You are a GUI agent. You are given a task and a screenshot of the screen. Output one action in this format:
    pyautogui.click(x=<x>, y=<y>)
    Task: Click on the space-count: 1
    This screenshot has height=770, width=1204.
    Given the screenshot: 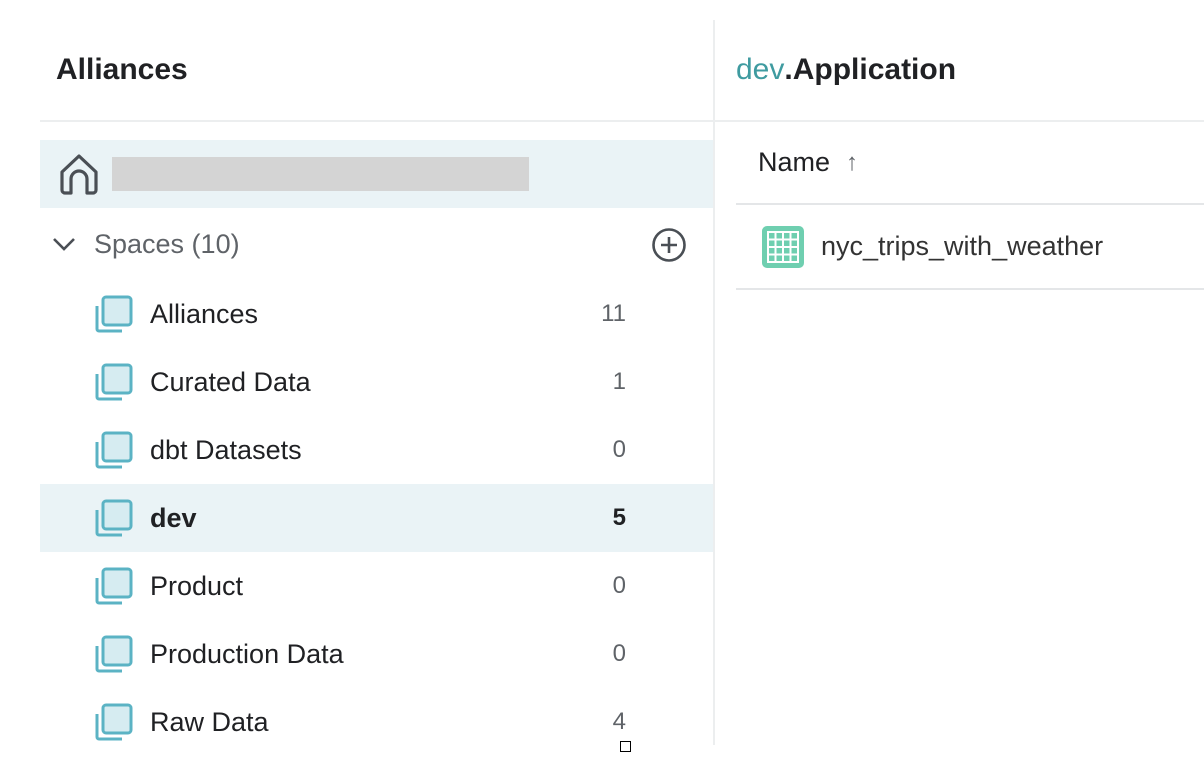 What is the action you would take?
    pyautogui.click(x=619, y=381)
    